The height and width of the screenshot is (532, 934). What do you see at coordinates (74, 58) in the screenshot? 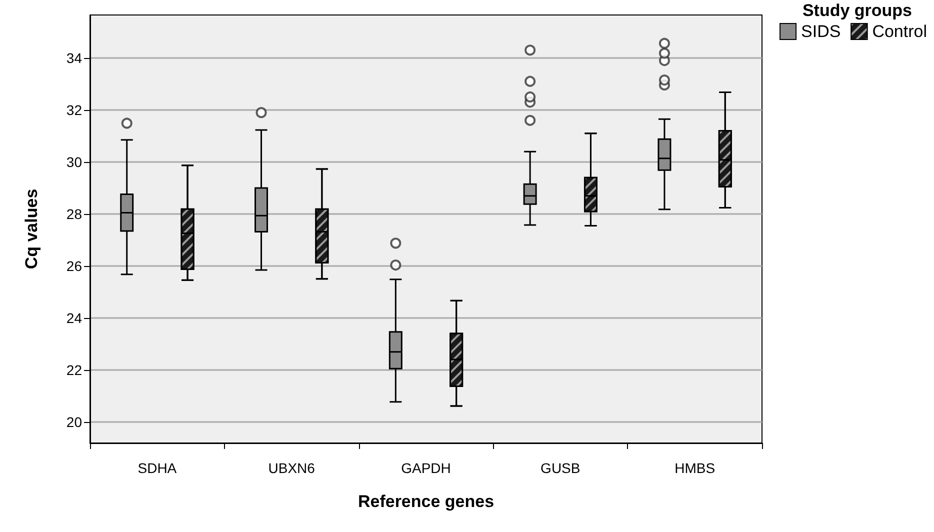
I see `y-tick-label: 34` at bounding box center [74, 58].